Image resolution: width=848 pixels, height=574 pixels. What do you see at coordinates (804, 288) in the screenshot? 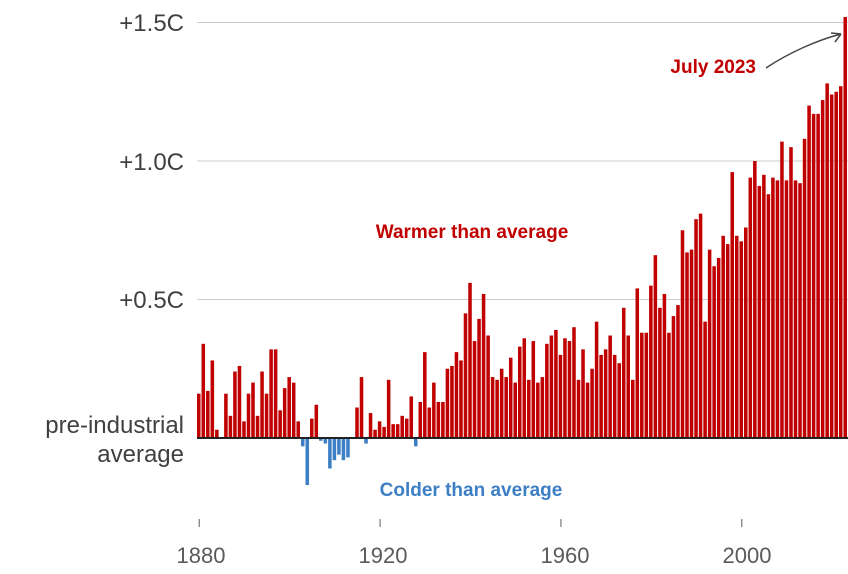
I see `bar-2014` at bounding box center [804, 288].